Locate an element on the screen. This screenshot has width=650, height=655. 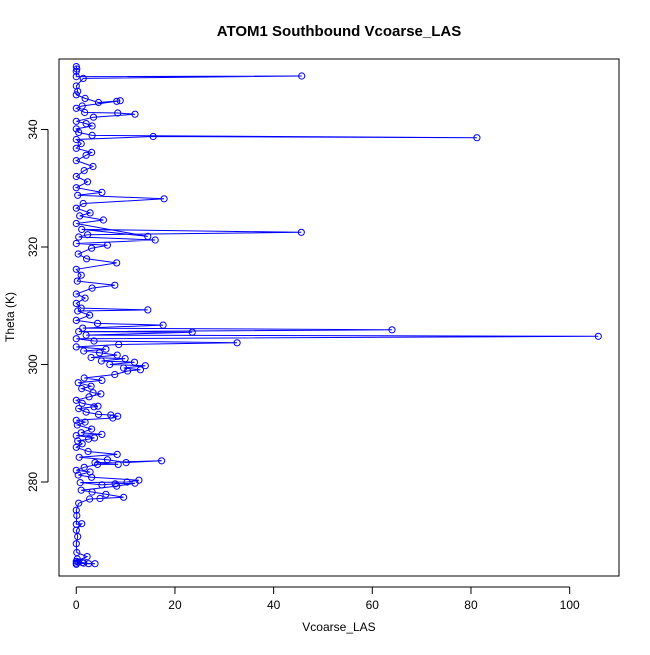
x-tick-label: 80 is located at coordinates (471, 605).